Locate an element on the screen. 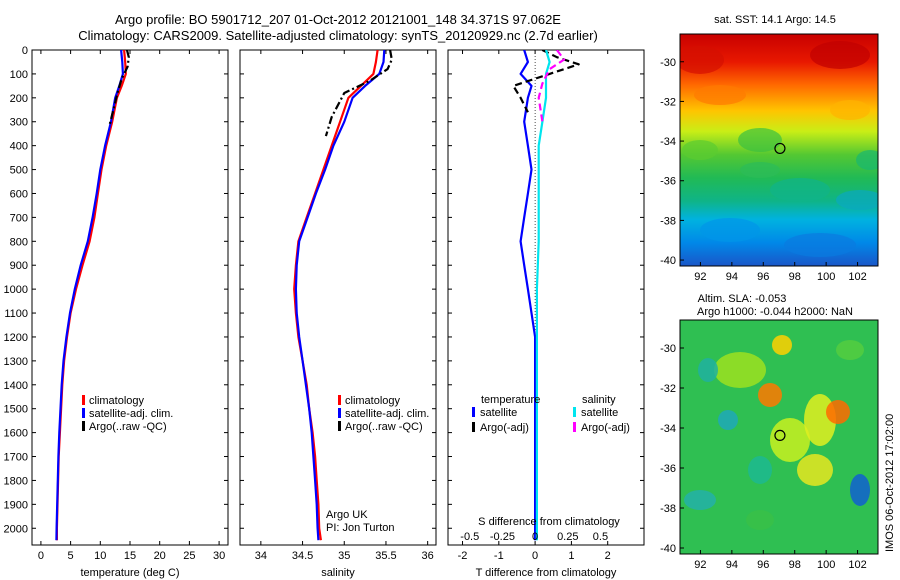 The width and height of the screenshot is (900, 580). map-x-tick-label: 102 is located at coordinates (857, 277).